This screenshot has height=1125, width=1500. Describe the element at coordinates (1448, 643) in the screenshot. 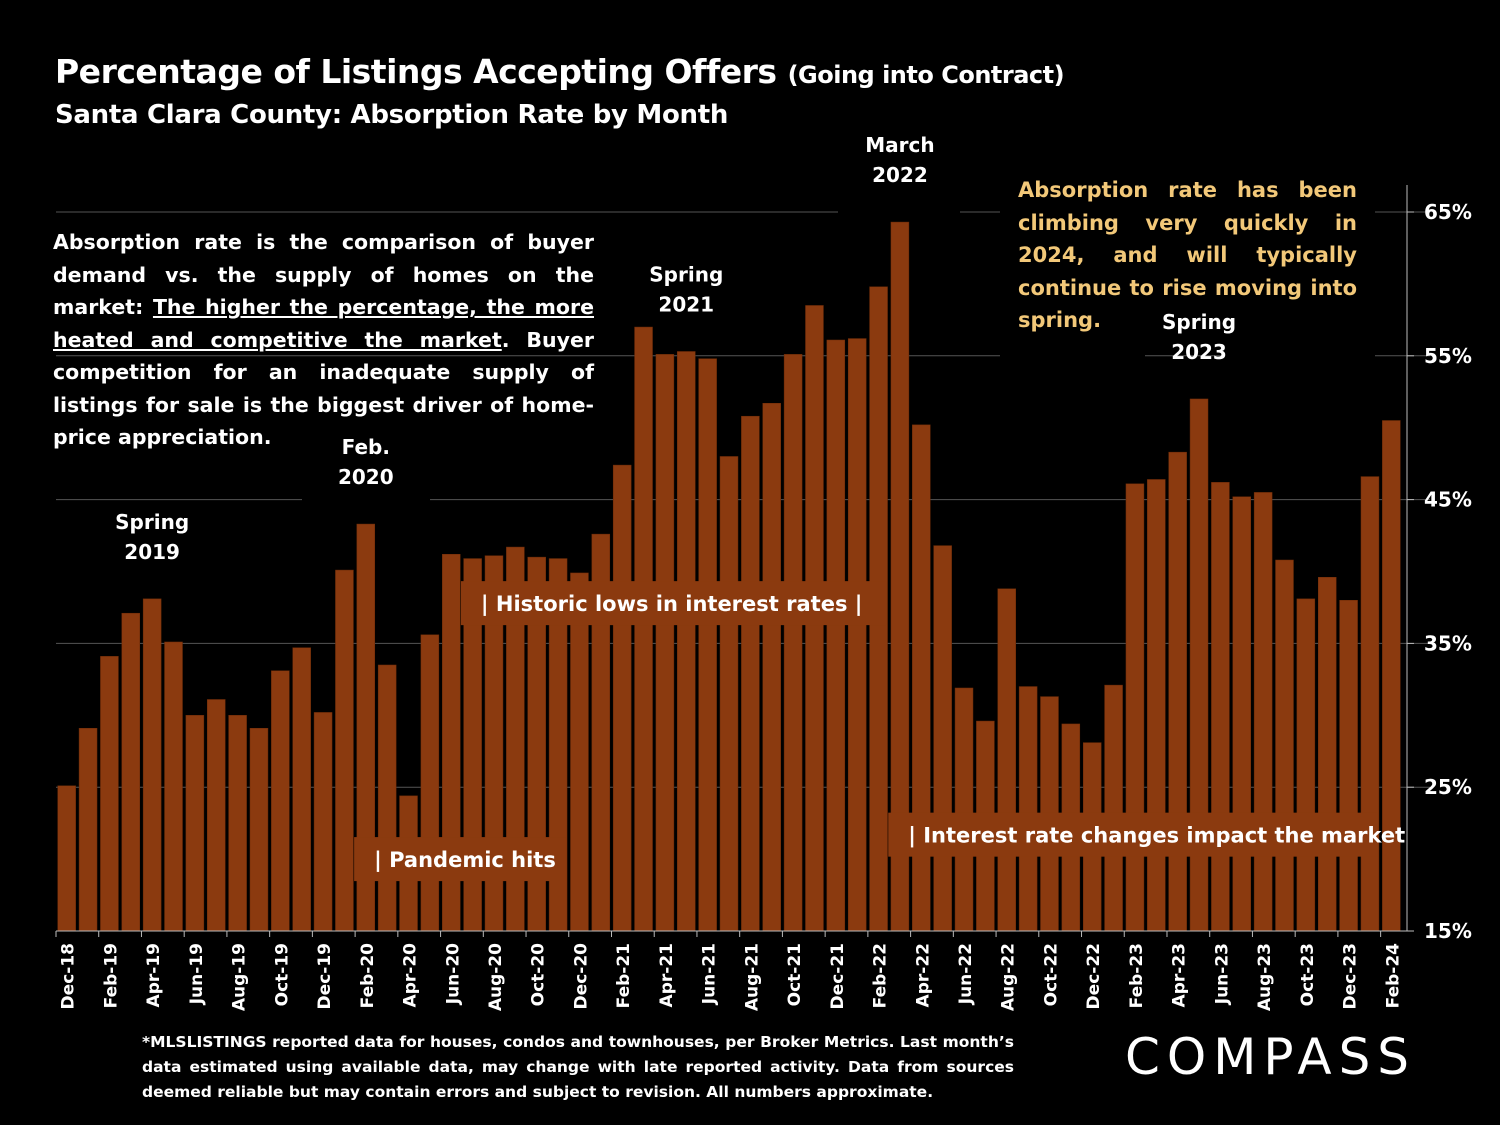

I see `y-tick-label: 35%` at that location.